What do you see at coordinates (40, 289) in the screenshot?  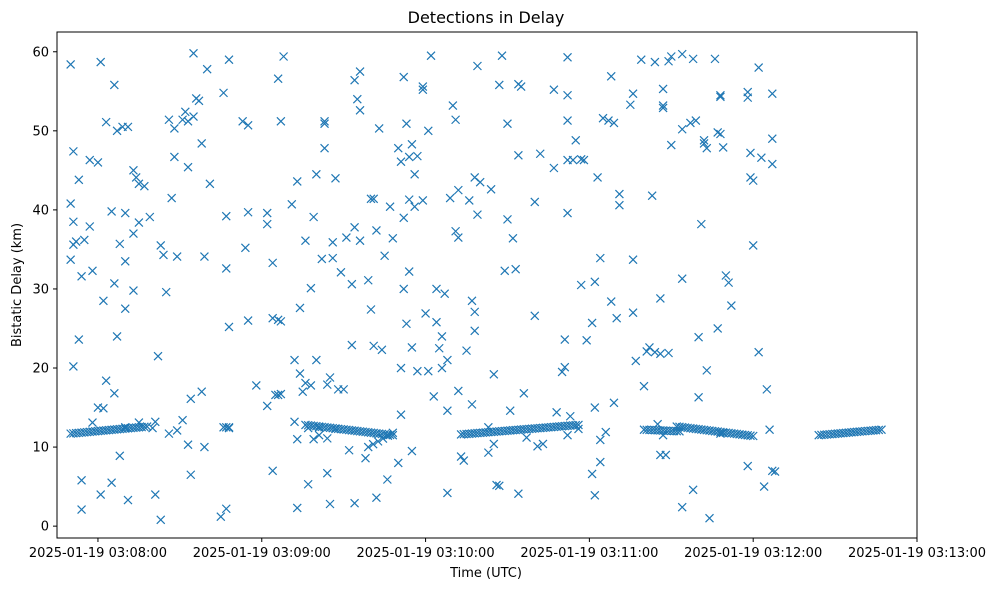 I see `y-tick-label: 30` at bounding box center [40, 289].